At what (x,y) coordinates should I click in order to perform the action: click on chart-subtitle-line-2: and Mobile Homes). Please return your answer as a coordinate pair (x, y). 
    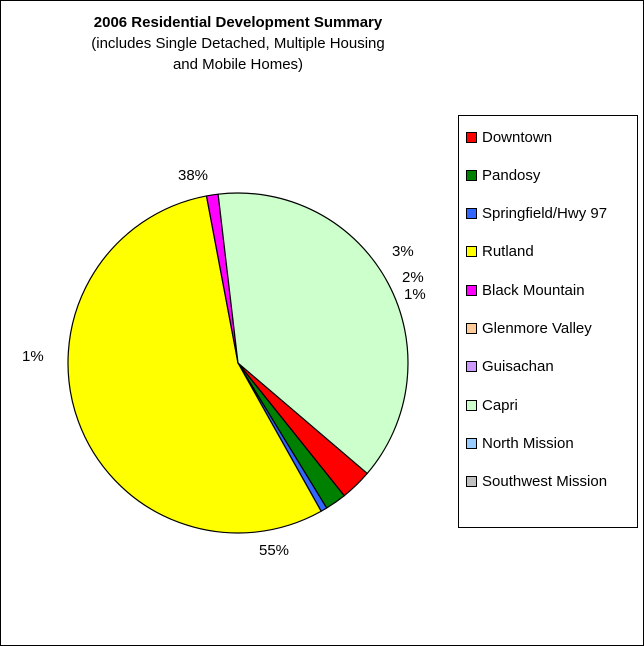
    Looking at the image, I should click on (238, 64).